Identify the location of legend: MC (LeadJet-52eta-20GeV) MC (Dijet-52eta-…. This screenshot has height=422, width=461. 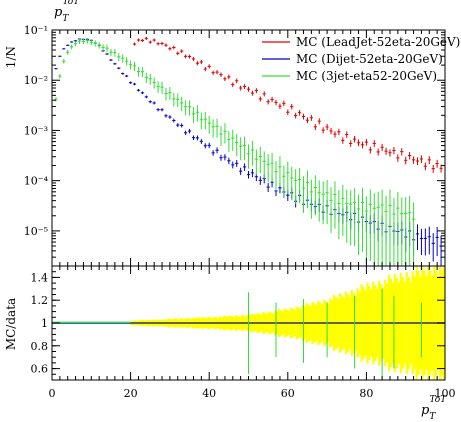
(361, 59).